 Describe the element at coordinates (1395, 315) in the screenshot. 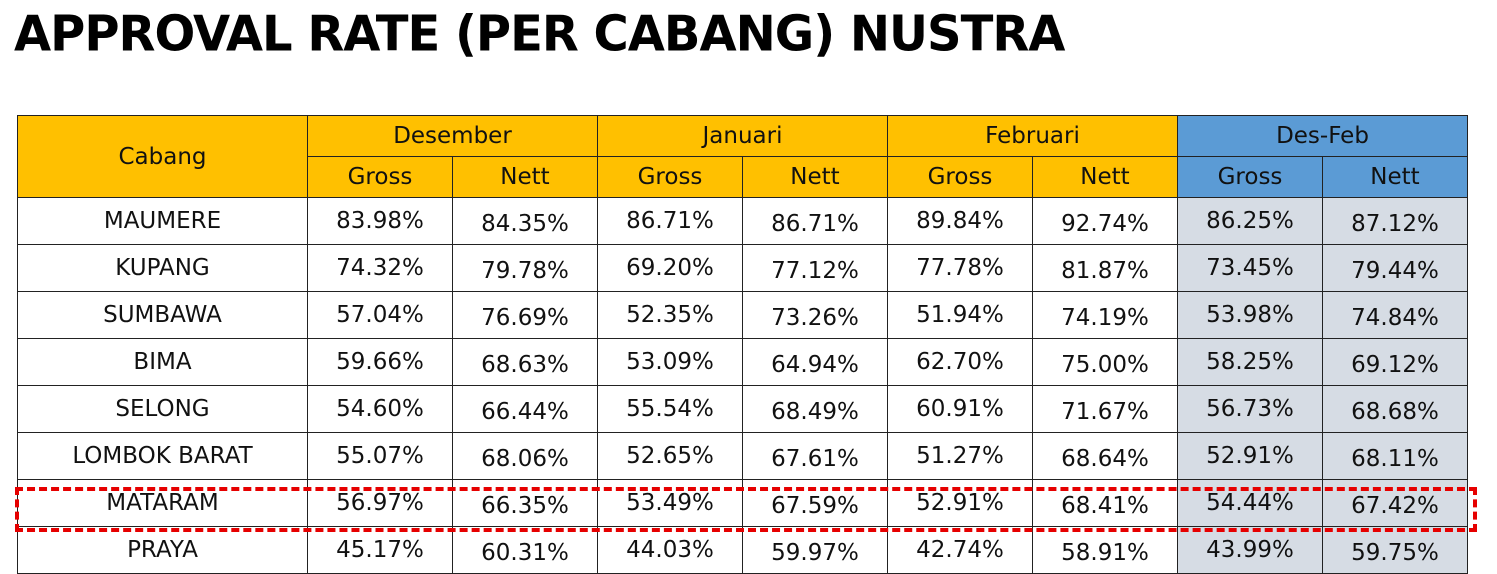

I see `nett-value-cell: 74.84%` at that location.